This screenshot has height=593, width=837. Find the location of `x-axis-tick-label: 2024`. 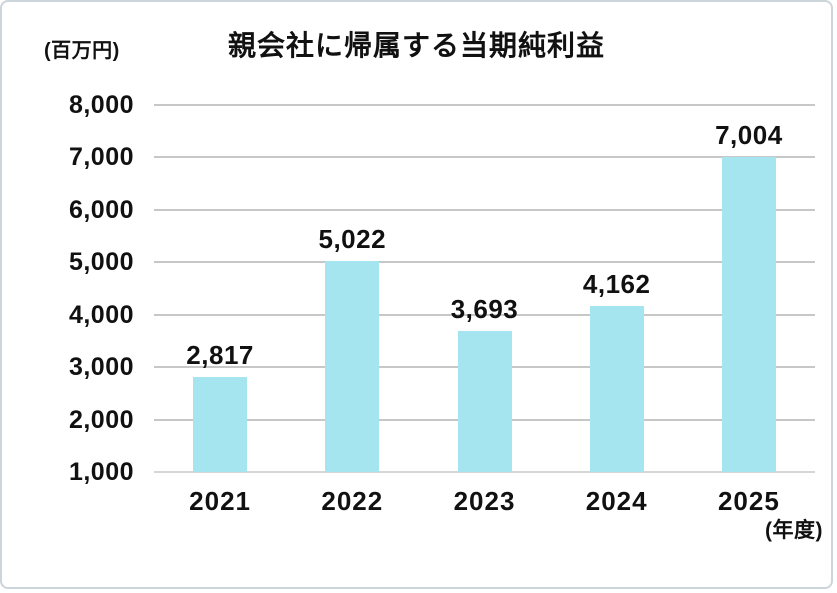

x-axis-tick-label: 2024 is located at coordinates (616, 501).